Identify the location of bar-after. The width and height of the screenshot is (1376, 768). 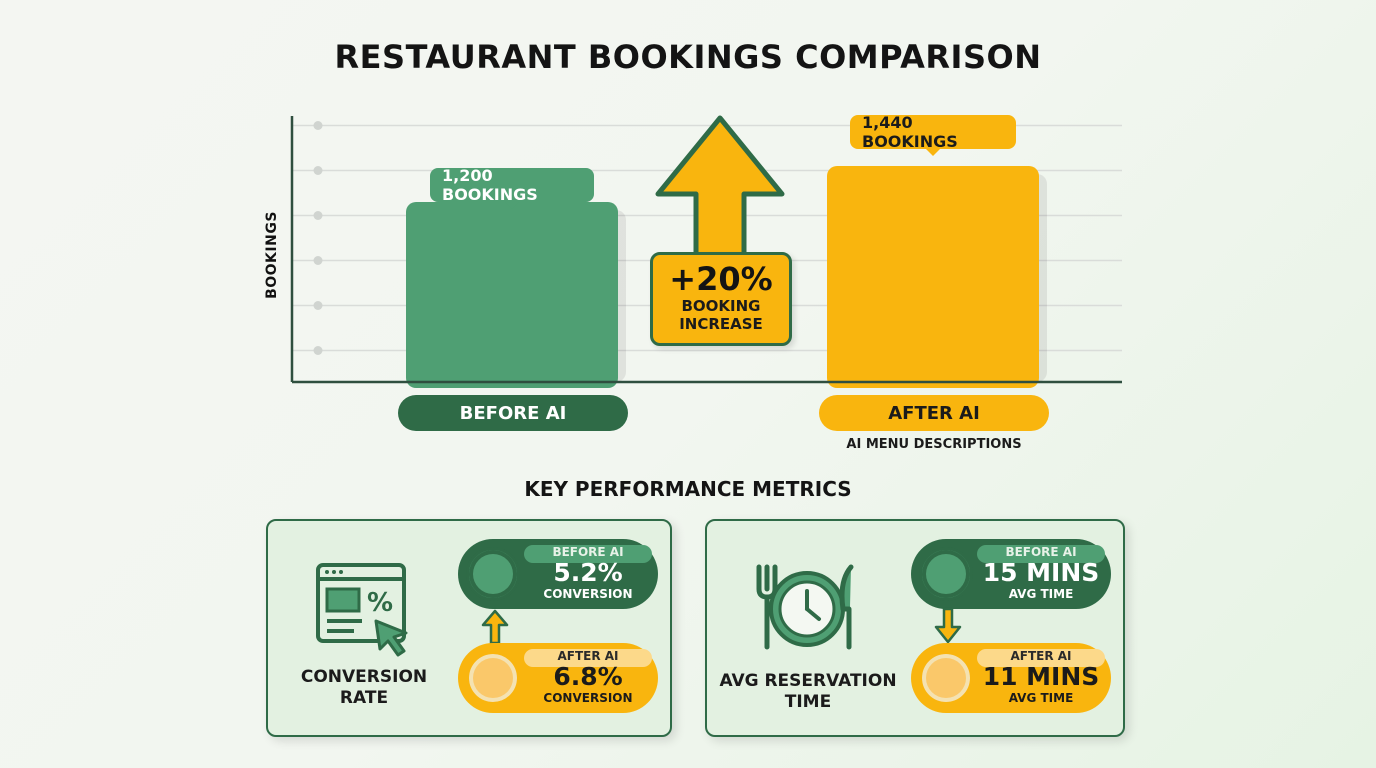
(933, 277).